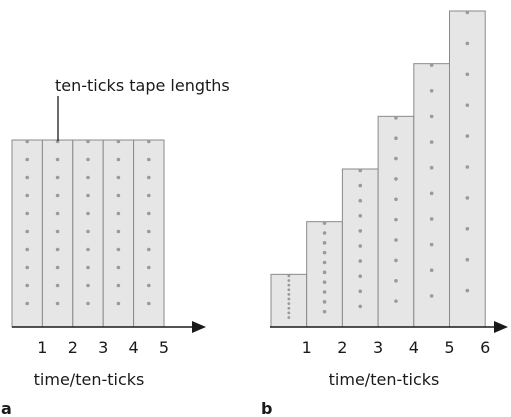 The width and height of the screenshot is (511, 417). Describe the element at coordinates (307, 347) in the screenshot. I see `tick-label-b-1: 1` at that location.